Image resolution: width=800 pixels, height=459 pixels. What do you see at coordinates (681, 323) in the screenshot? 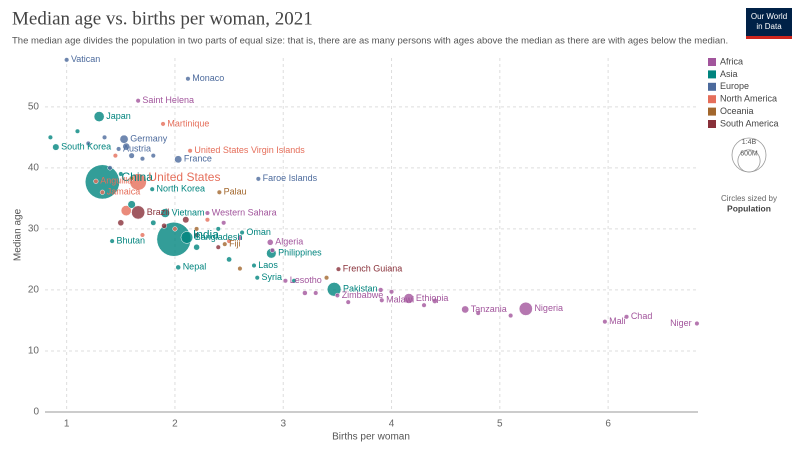
I see `point-label: Niger` at bounding box center [681, 323].